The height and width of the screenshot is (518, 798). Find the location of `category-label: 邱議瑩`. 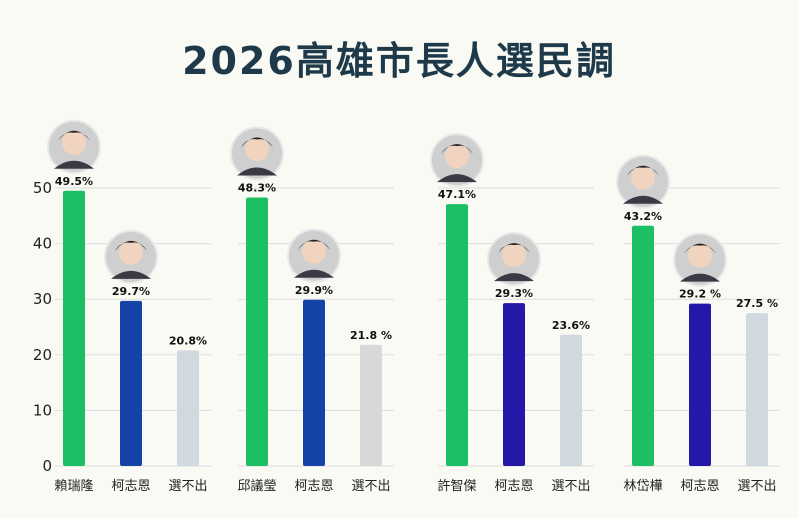

category-label: 邱議瑩 is located at coordinates (256, 486).